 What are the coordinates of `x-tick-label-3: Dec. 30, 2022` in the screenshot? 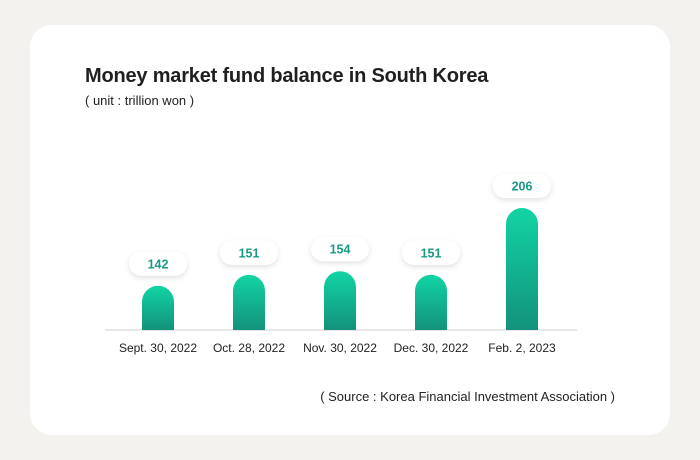 It's located at (431, 348).